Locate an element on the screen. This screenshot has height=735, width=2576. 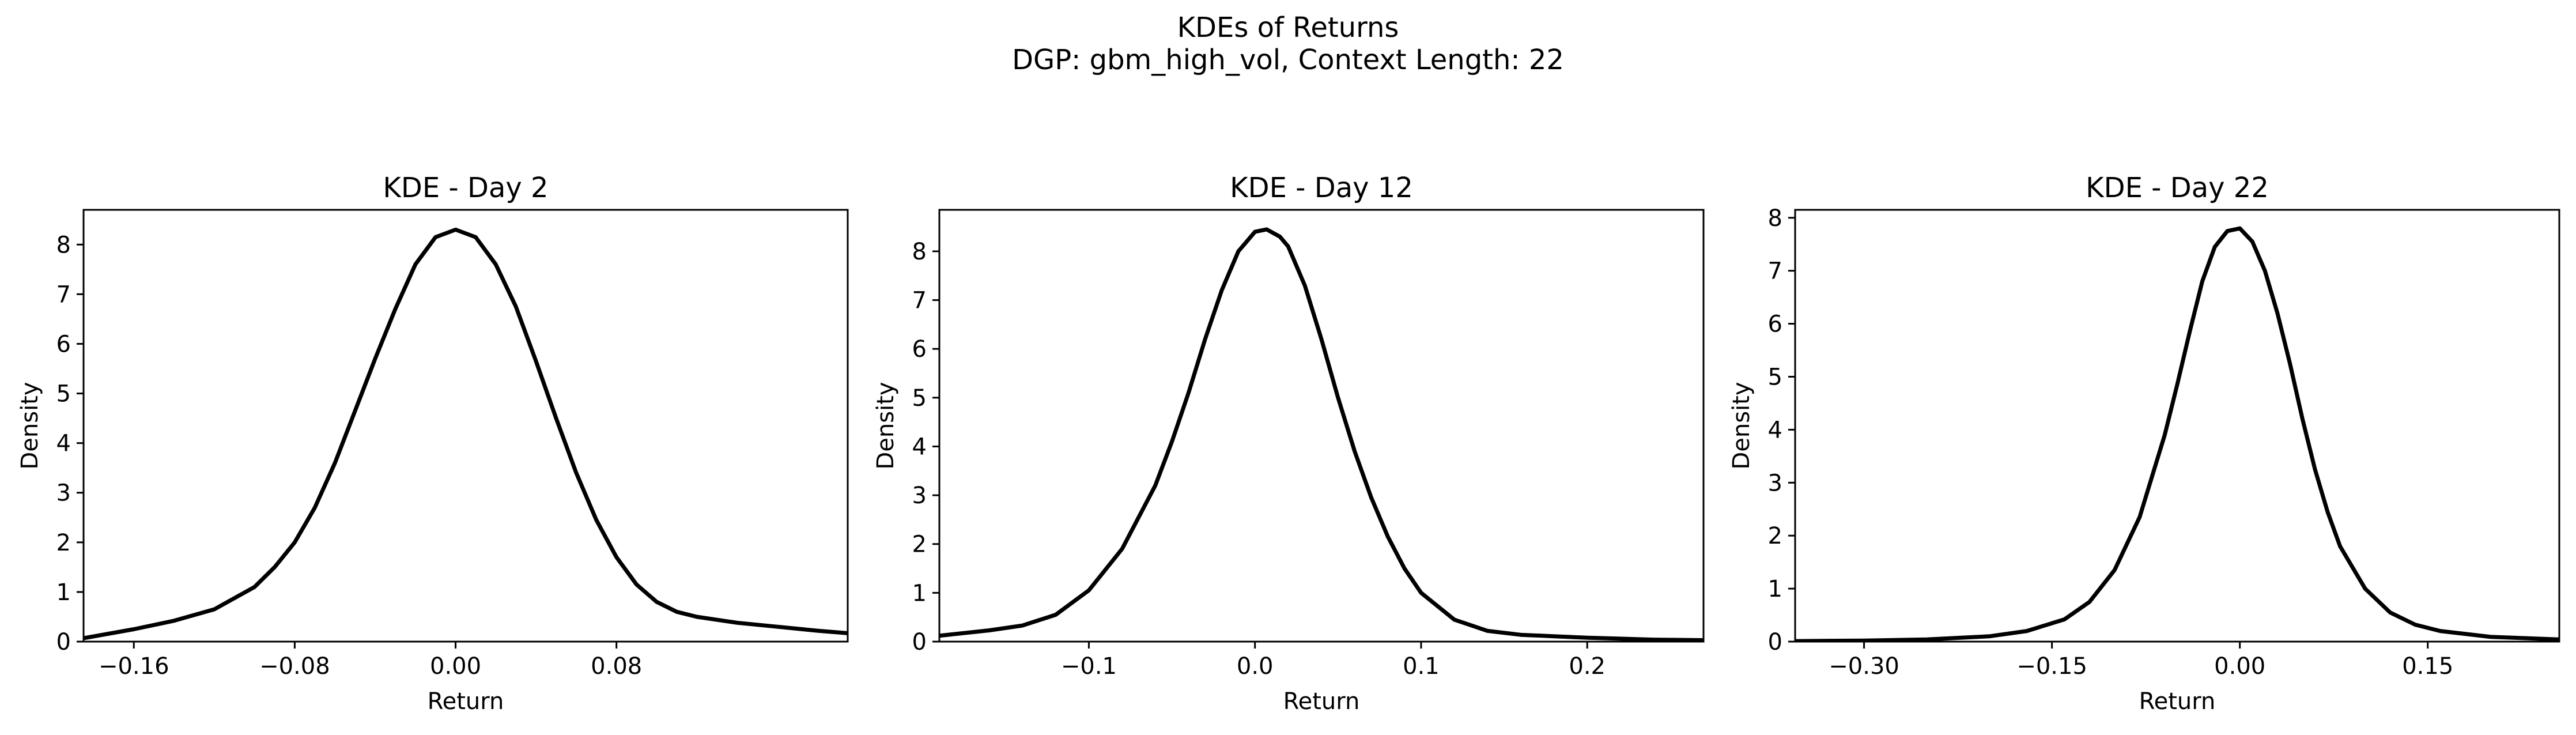
x-tick-label: −0.08 is located at coordinates (294, 666).